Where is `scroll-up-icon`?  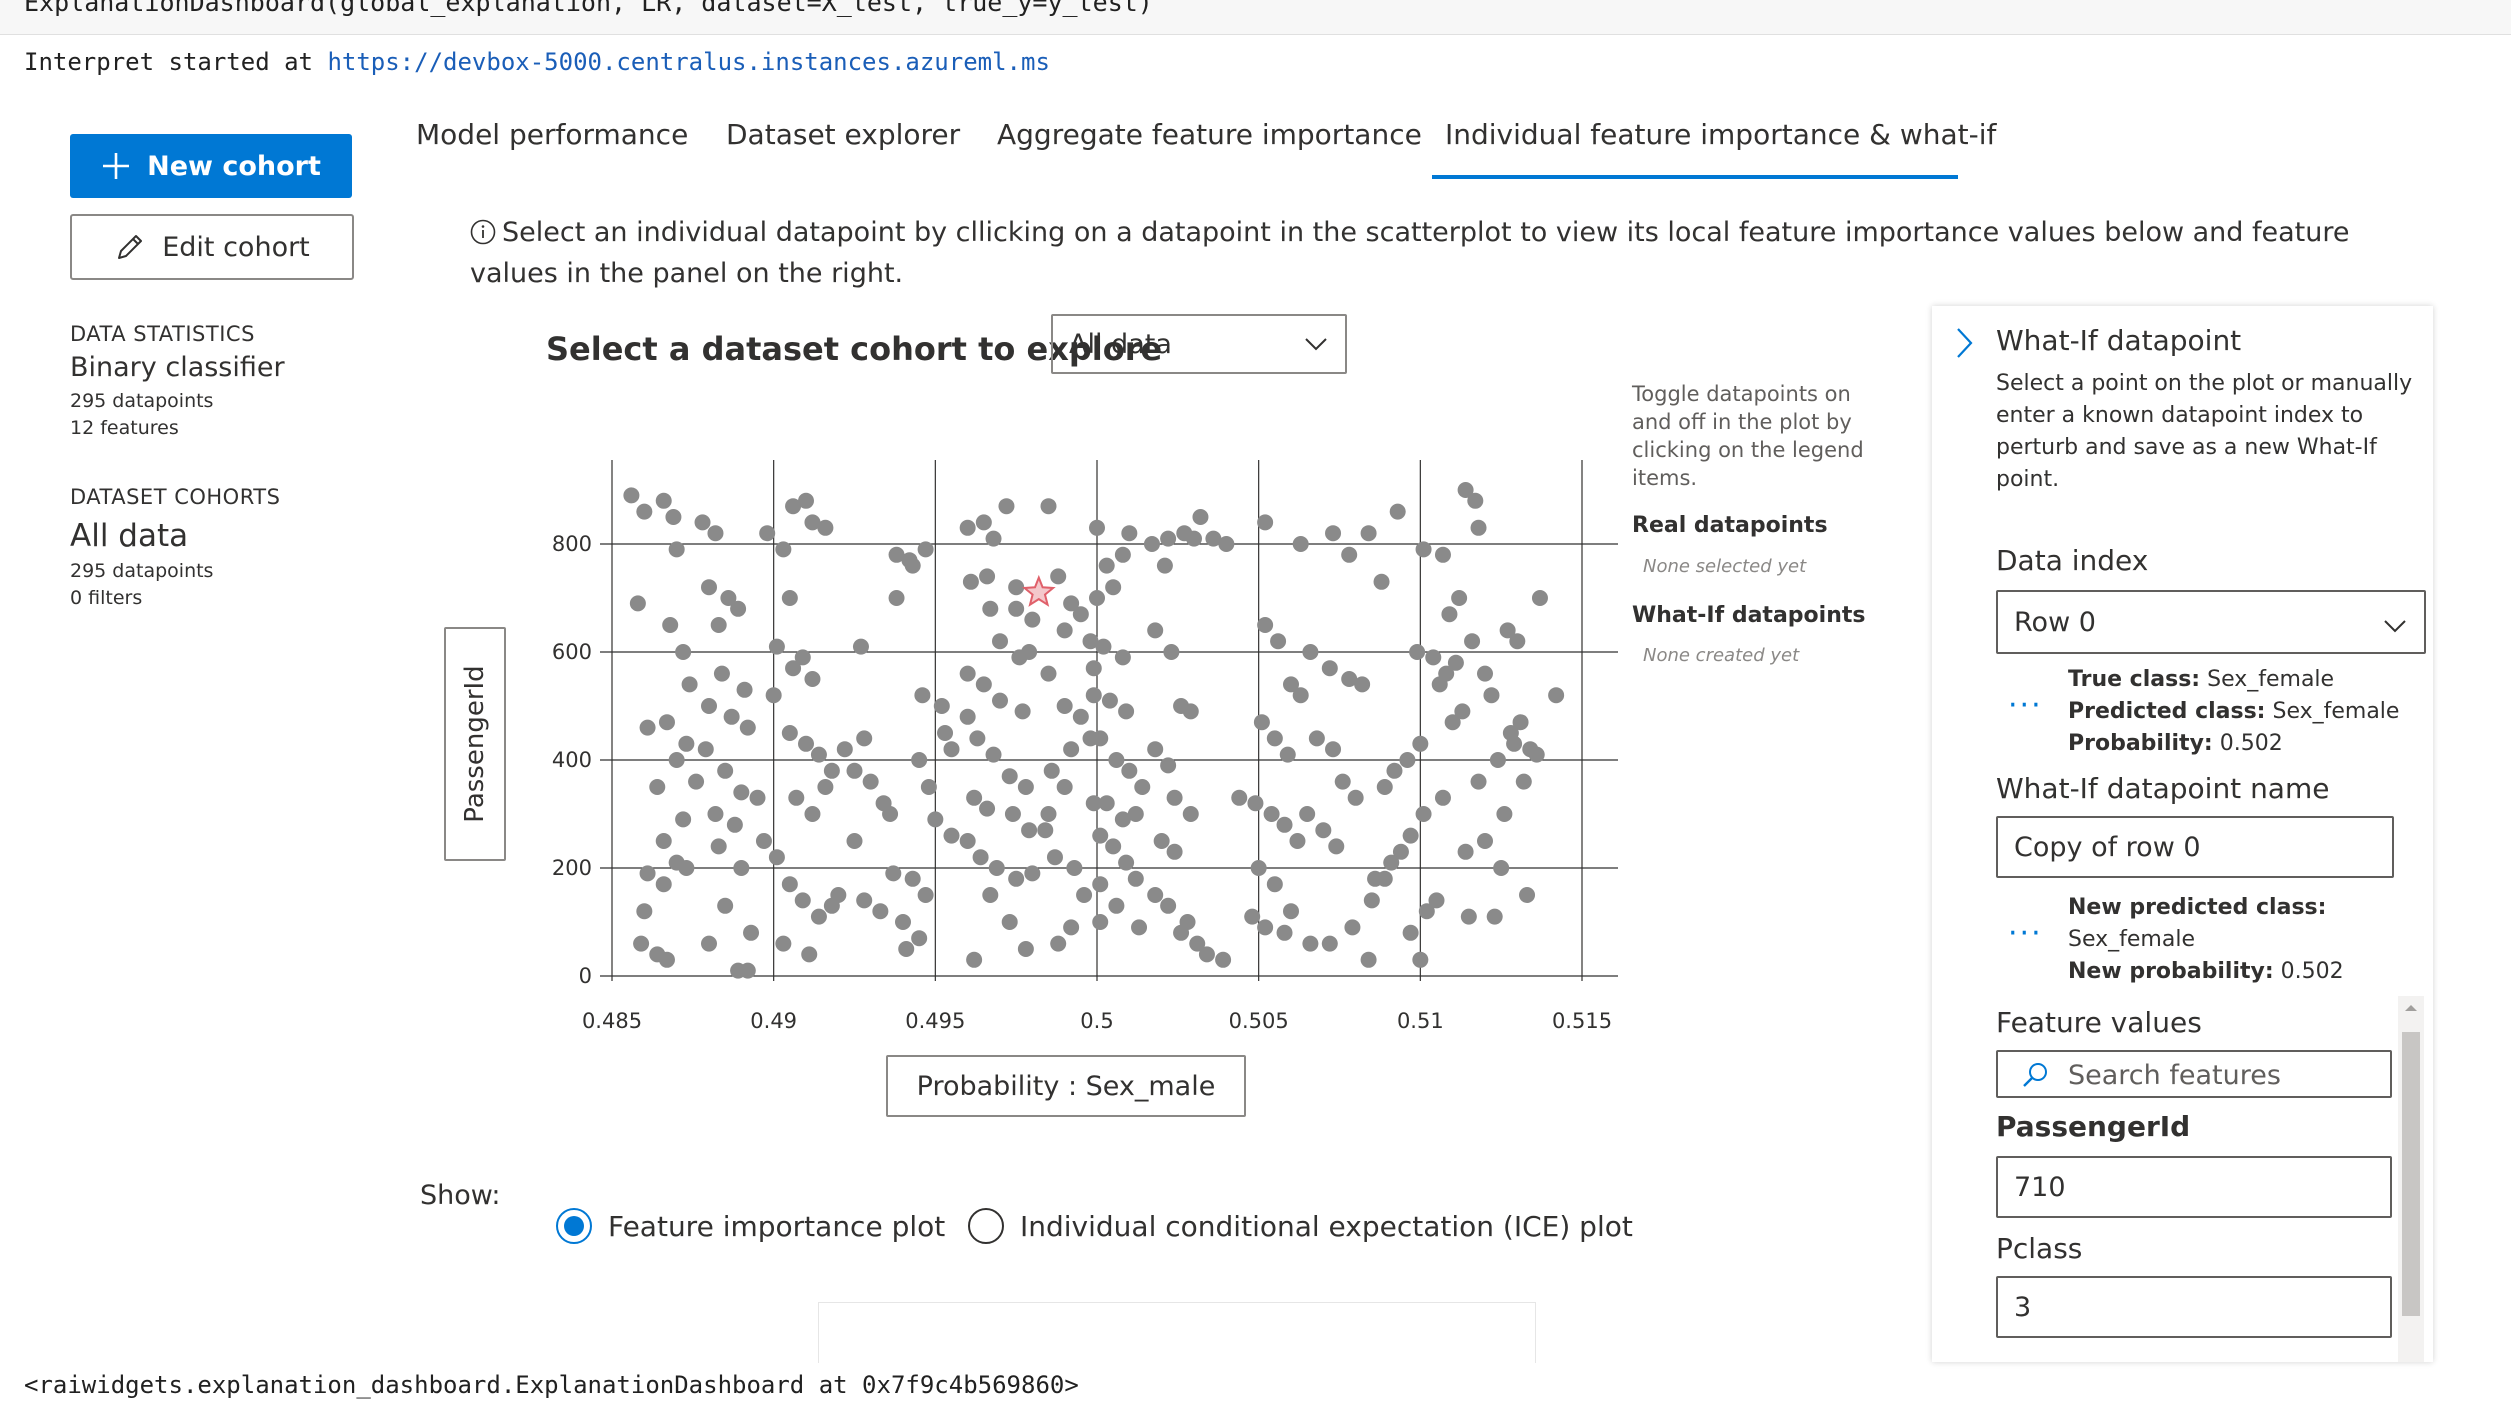
scroll-up-icon is located at coordinates (2411, 1009).